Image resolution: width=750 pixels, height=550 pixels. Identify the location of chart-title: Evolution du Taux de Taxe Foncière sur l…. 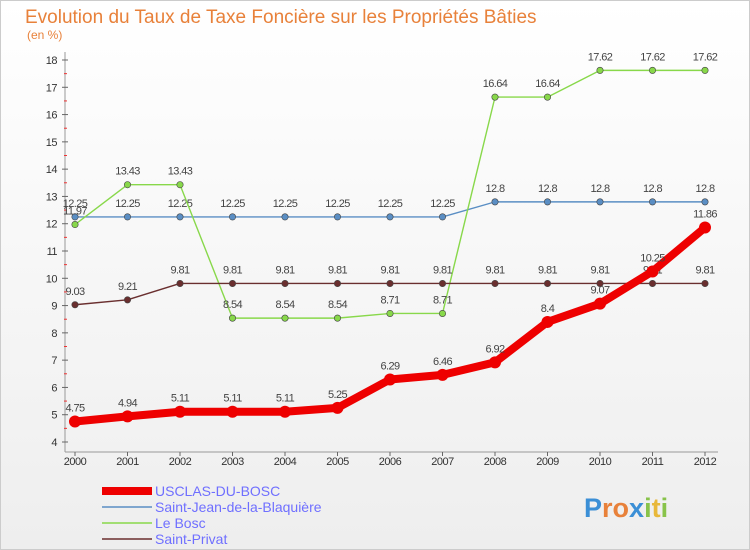
(281, 17).